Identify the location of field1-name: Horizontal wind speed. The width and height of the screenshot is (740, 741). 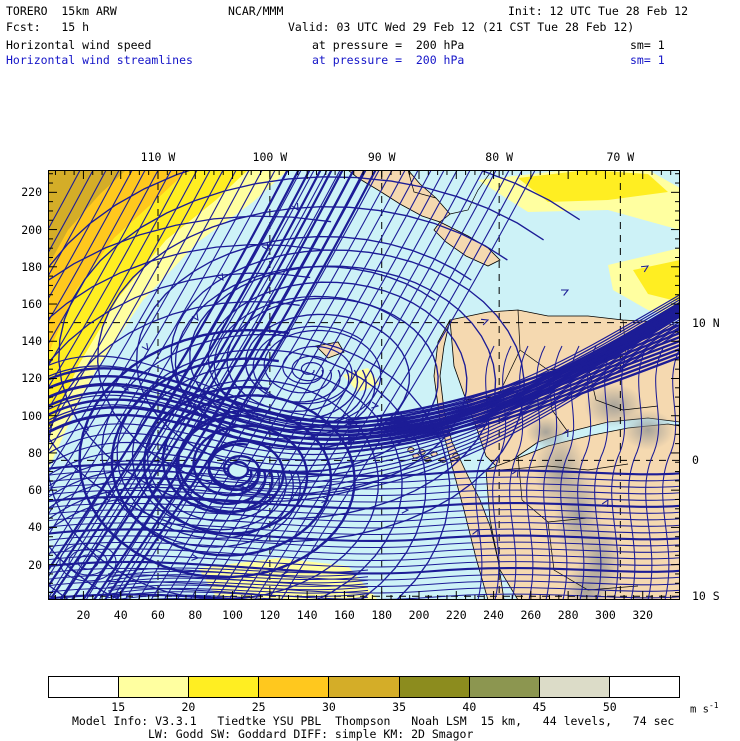
(79, 45).